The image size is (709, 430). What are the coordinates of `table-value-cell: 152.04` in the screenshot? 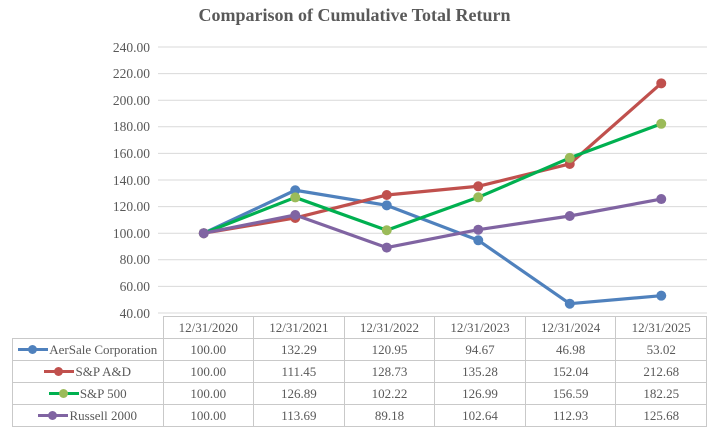 It's located at (570, 371).